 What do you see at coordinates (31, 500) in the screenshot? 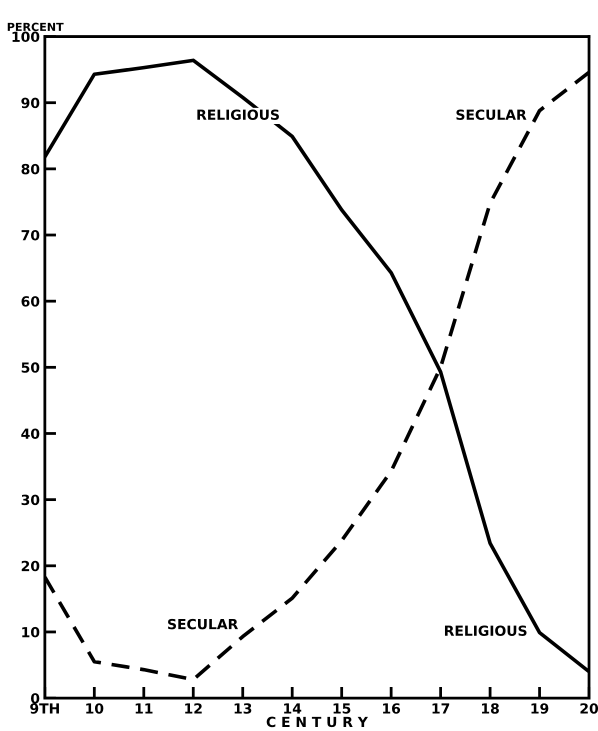
I see `y-tick-label: 30` at bounding box center [31, 500].